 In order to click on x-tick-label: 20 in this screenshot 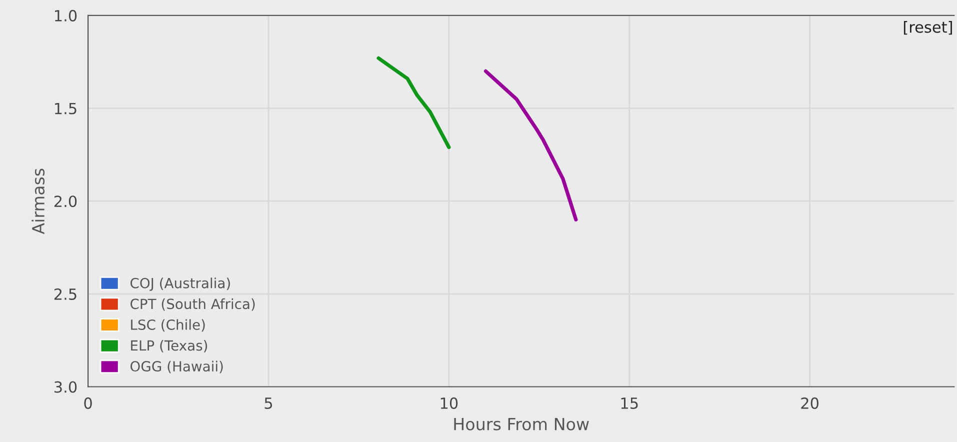, I will do `click(809, 403)`.